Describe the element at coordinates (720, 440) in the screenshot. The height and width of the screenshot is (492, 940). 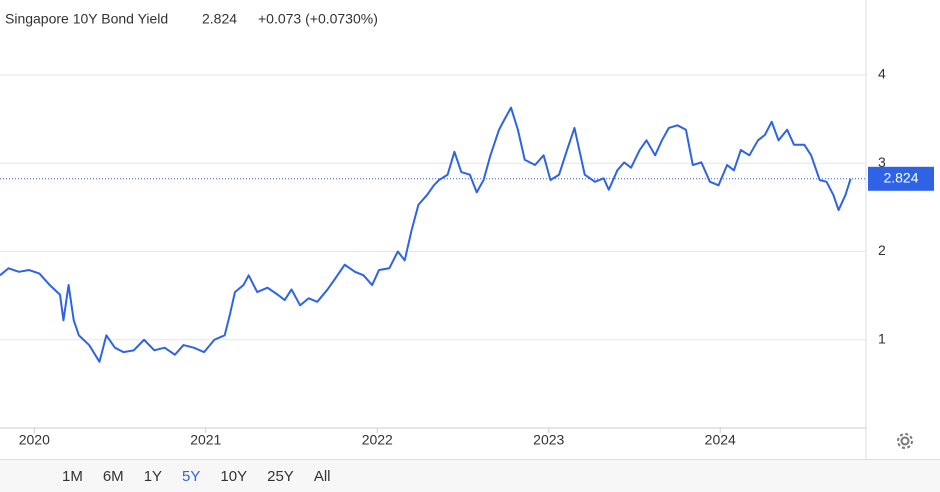
I see `x-tick-label: 2024` at that location.